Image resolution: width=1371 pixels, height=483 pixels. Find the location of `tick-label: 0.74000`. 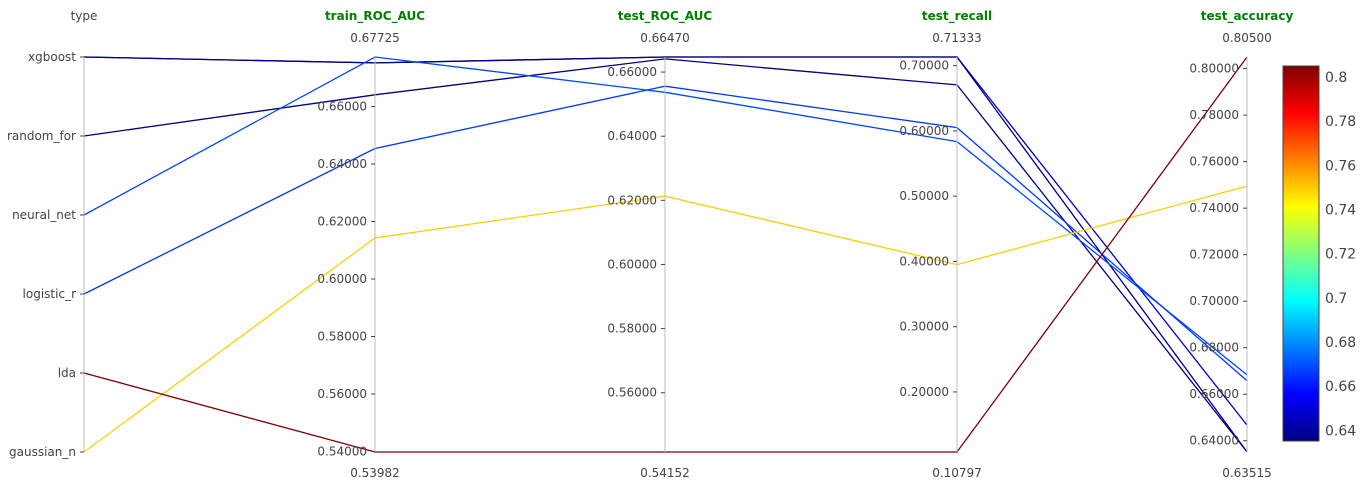

tick-label: 0.74000 is located at coordinates (1214, 208).